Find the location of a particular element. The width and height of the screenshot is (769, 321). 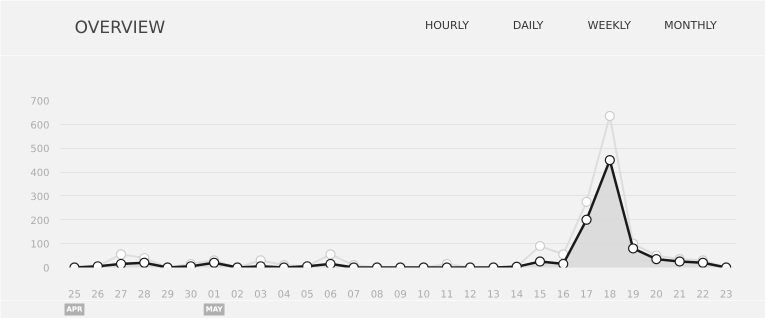

x-tick-label: 21 is located at coordinates (679, 295).